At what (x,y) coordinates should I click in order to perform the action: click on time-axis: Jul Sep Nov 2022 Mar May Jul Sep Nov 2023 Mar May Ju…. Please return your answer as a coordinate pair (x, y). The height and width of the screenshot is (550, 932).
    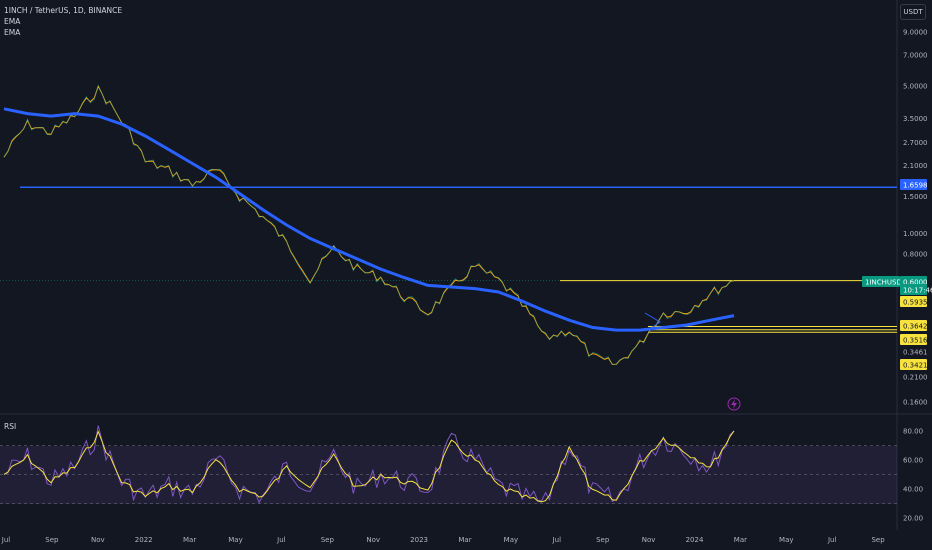
    Looking at the image, I should click on (443, 540).